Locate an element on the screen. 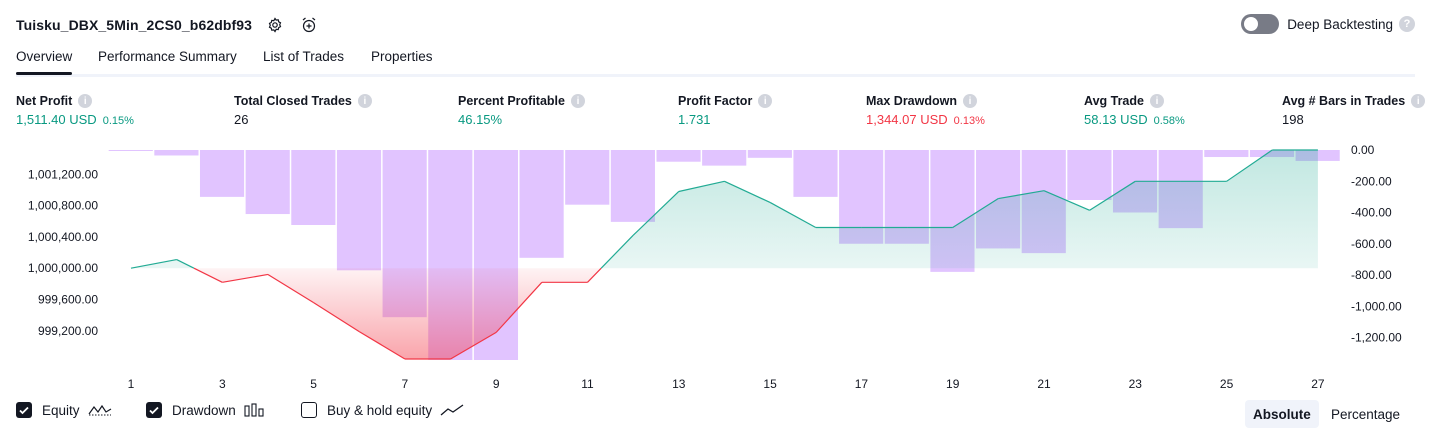 The image size is (1431, 438). metric-label: Profit Factor is located at coordinates (715, 101).